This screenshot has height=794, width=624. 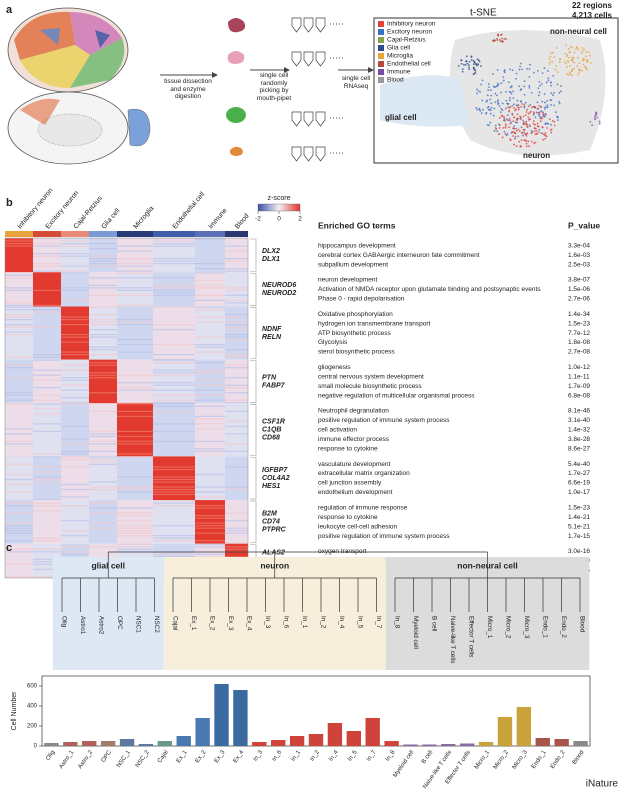 What do you see at coordinates (278, 756) in the screenshot?
I see `x-tick-label: In_6` at bounding box center [278, 756].